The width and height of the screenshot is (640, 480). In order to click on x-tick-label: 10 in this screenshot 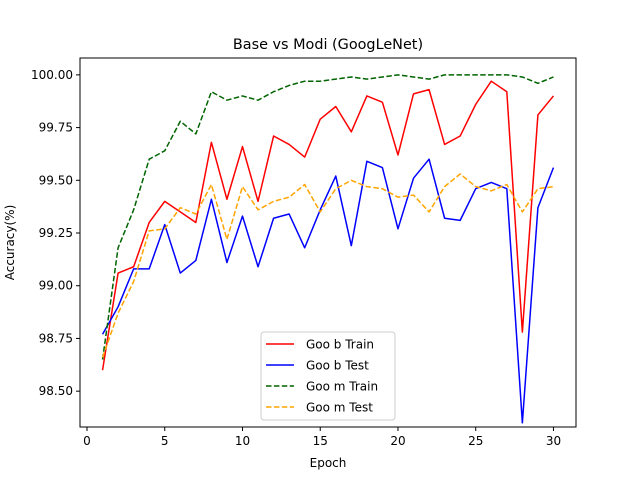, I will do `click(242, 441)`.